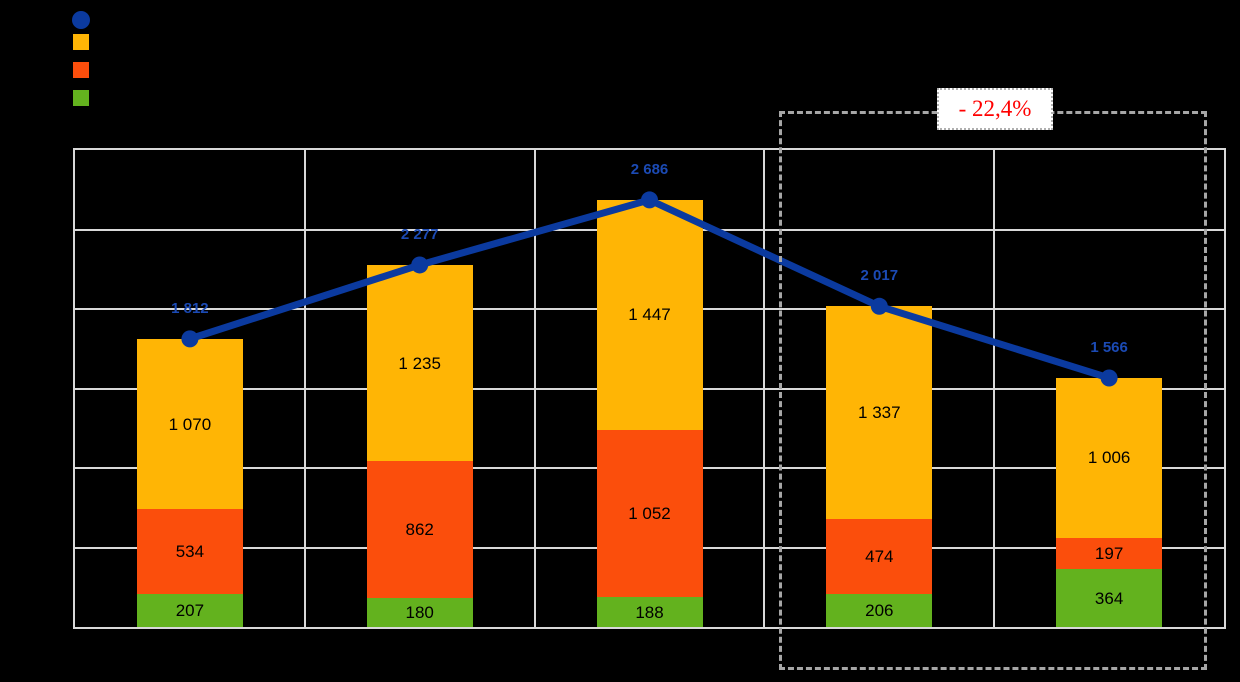 This screenshot has height=682, width=1240. I want to click on bar-segment-value: 1 235, so click(419, 363).